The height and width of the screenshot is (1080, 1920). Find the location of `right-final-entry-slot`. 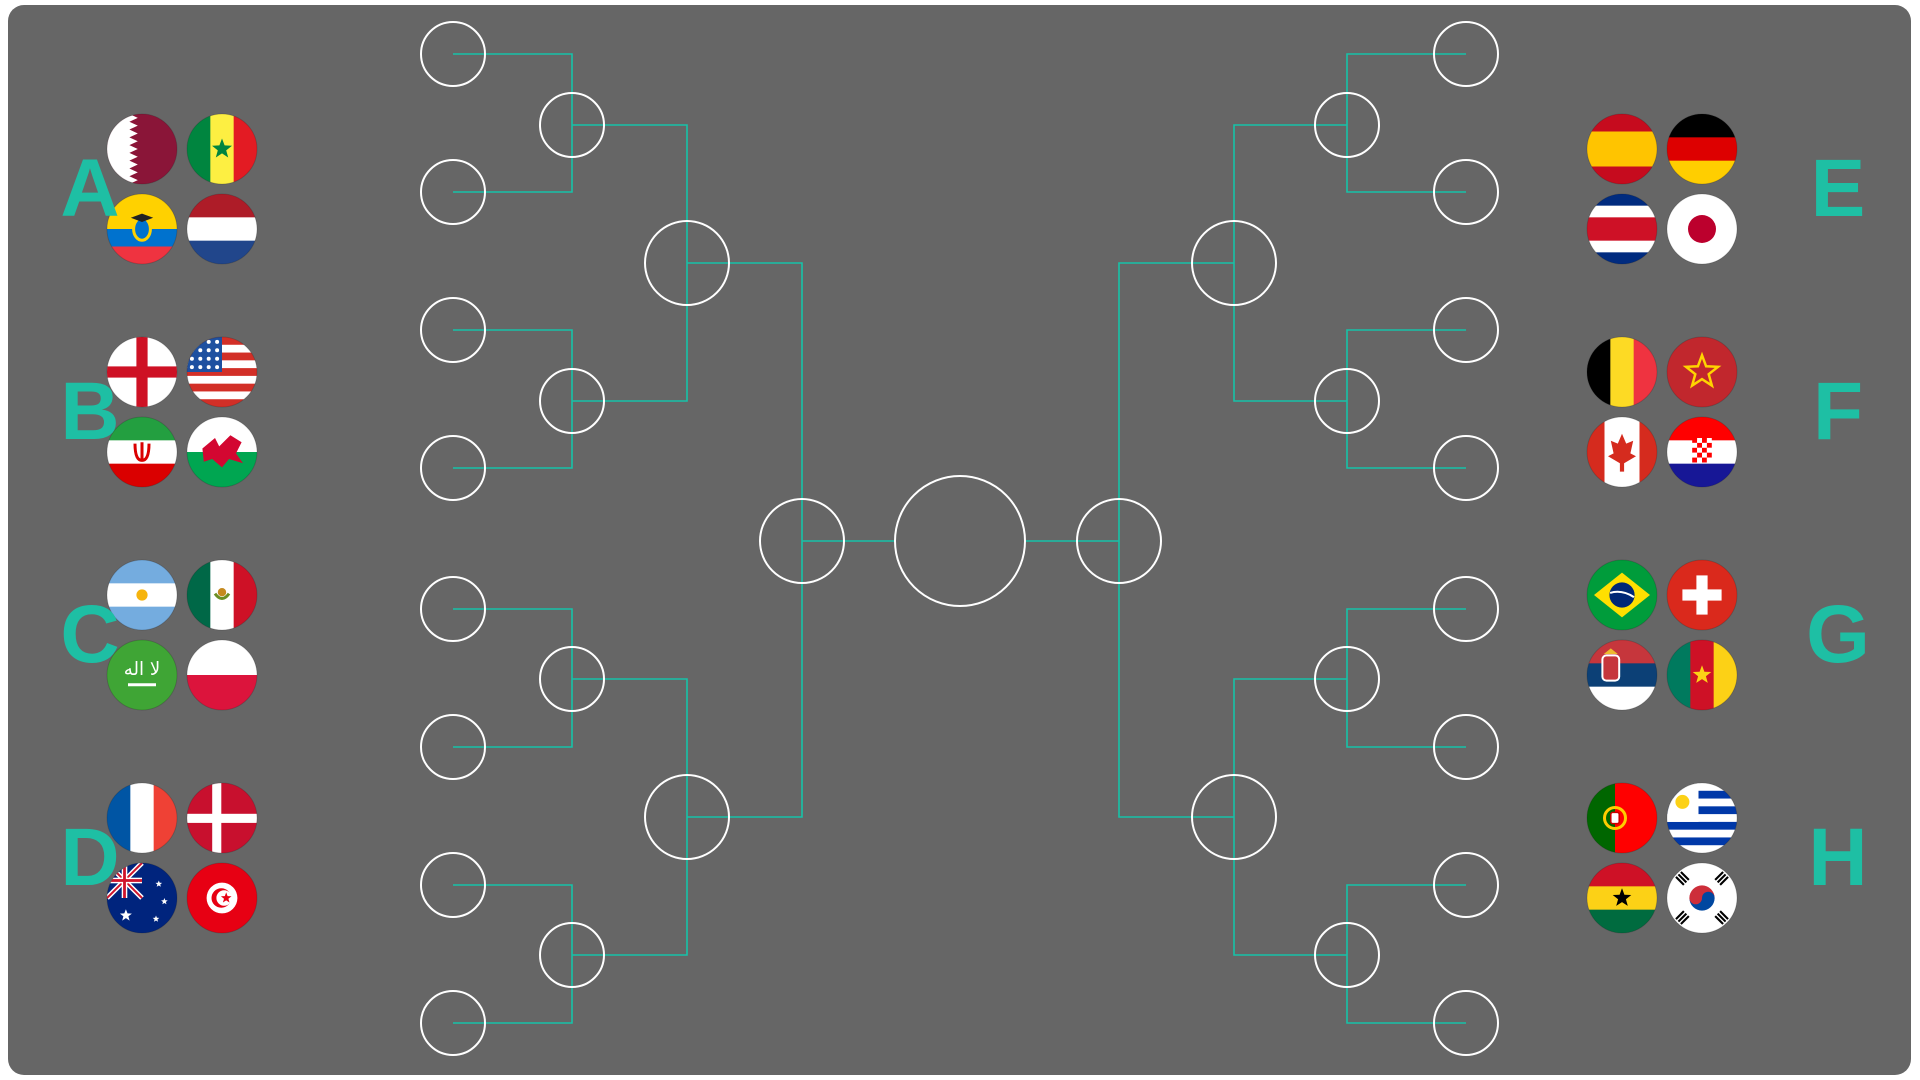

right-final-entry-slot is located at coordinates (1119, 541).